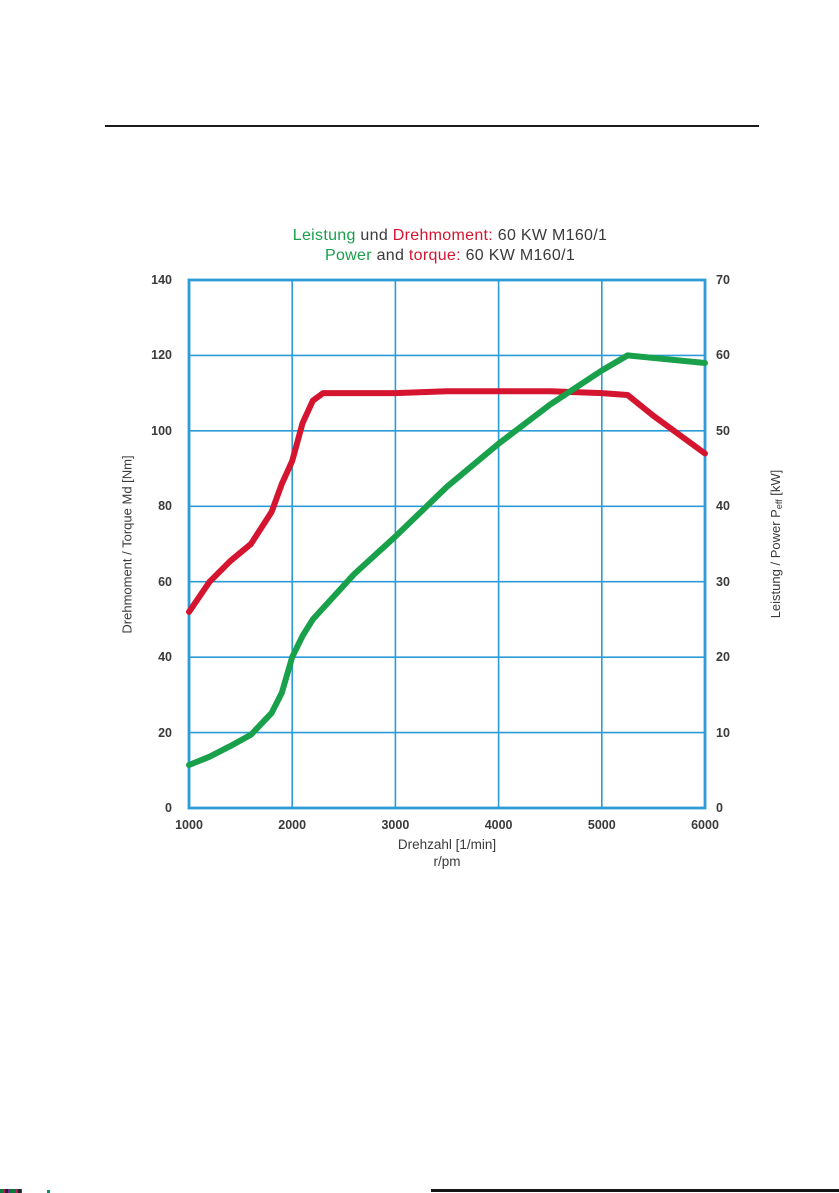  I want to click on x-axis-tick: 4000, so click(498, 825).